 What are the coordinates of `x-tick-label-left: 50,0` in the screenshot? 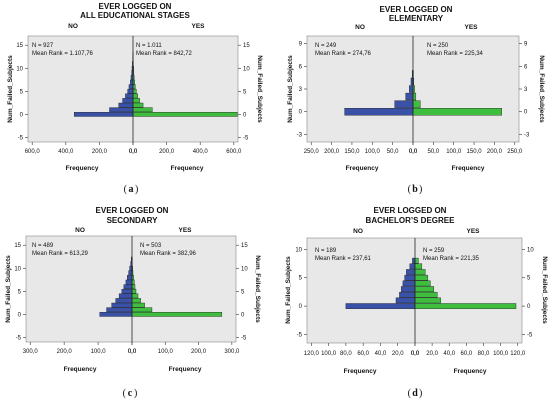 It's located at (393, 152).